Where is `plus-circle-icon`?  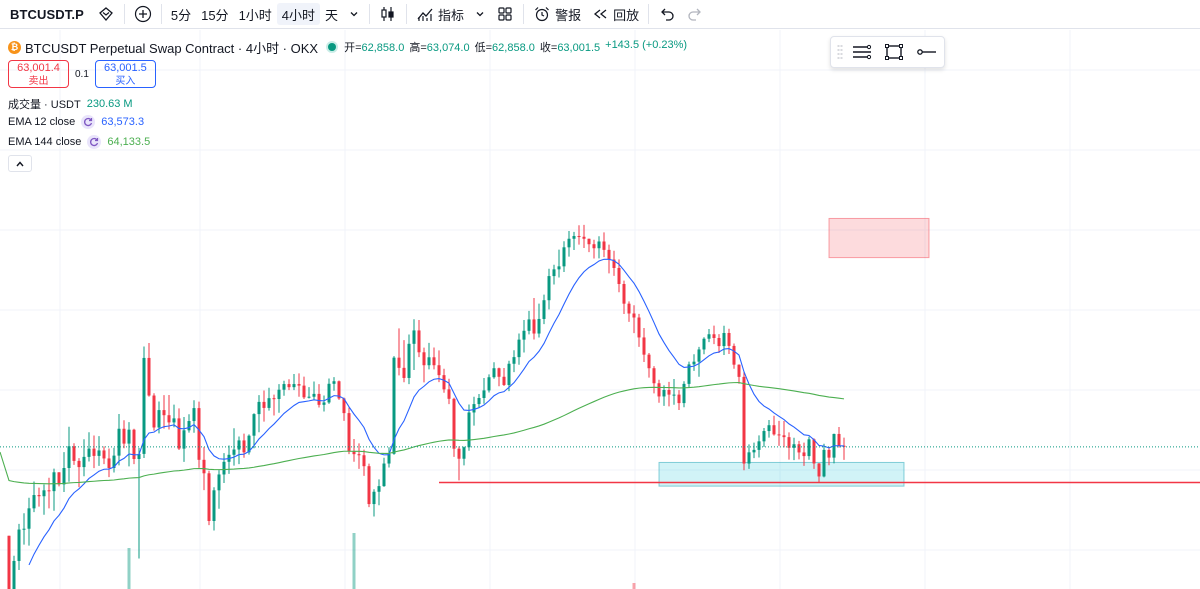
plus-circle-icon is located at coordinates (142, 14).